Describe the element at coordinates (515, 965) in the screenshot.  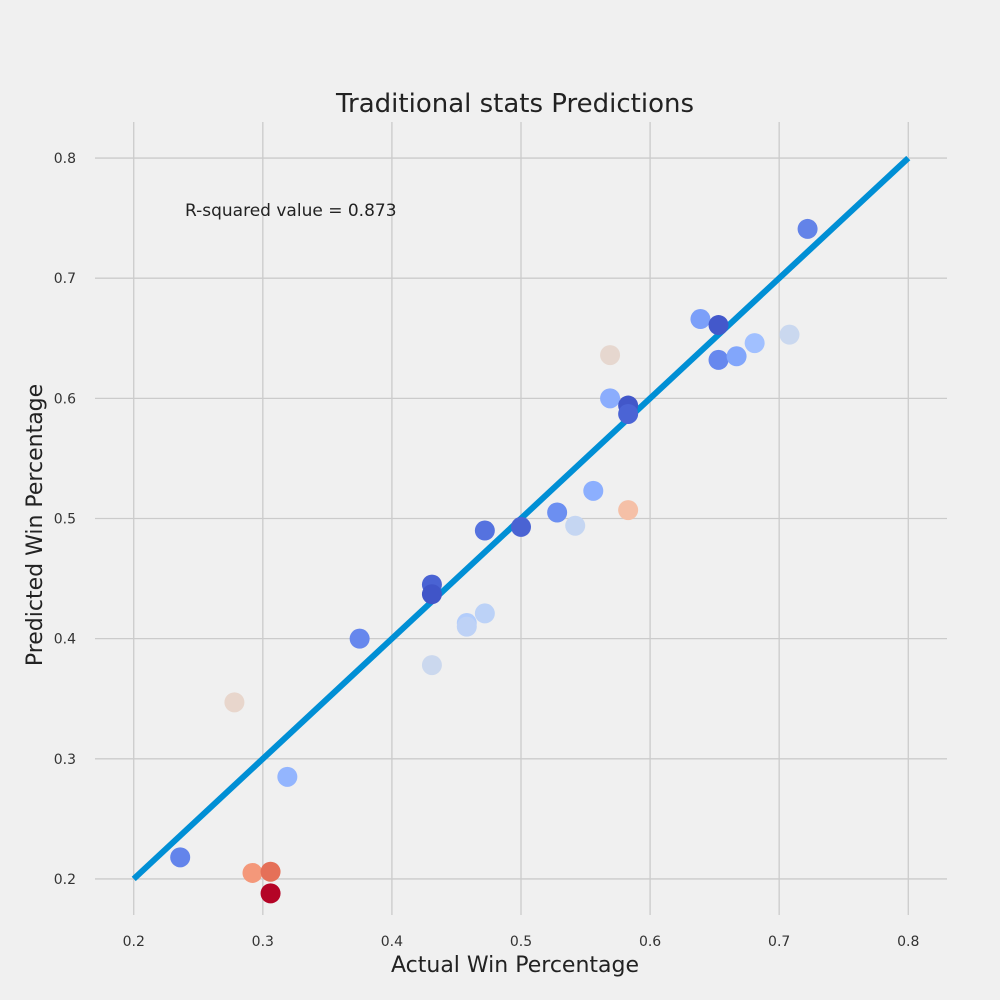
I see `x-axis-label: Actual Win Percentage` at that location.